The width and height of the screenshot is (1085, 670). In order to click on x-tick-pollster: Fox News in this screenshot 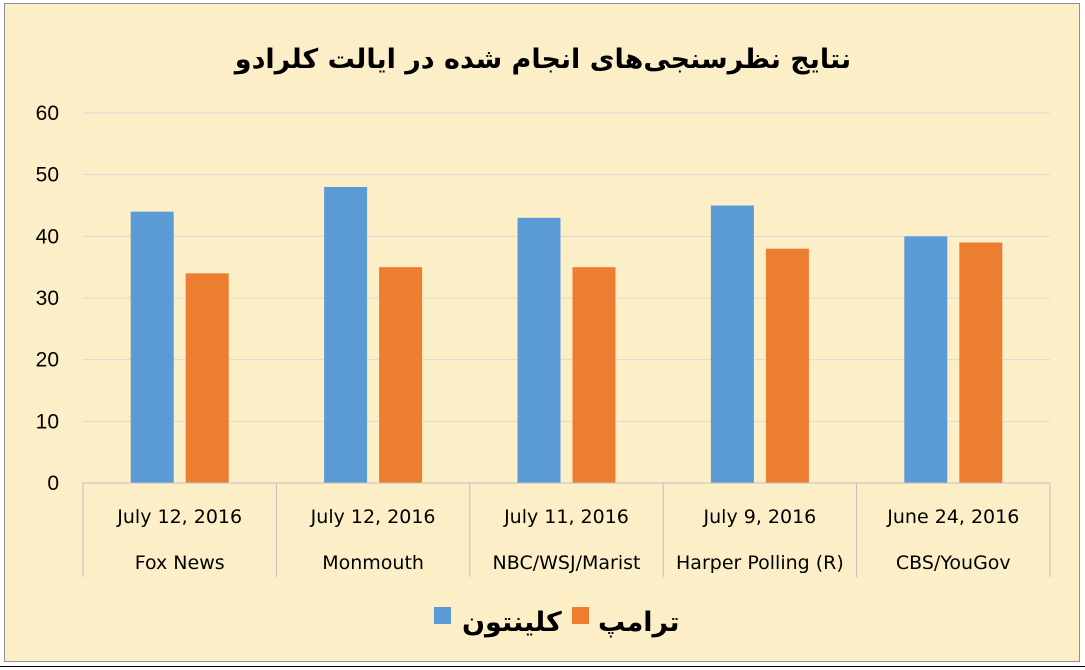, I will do `click(180, 563)`.